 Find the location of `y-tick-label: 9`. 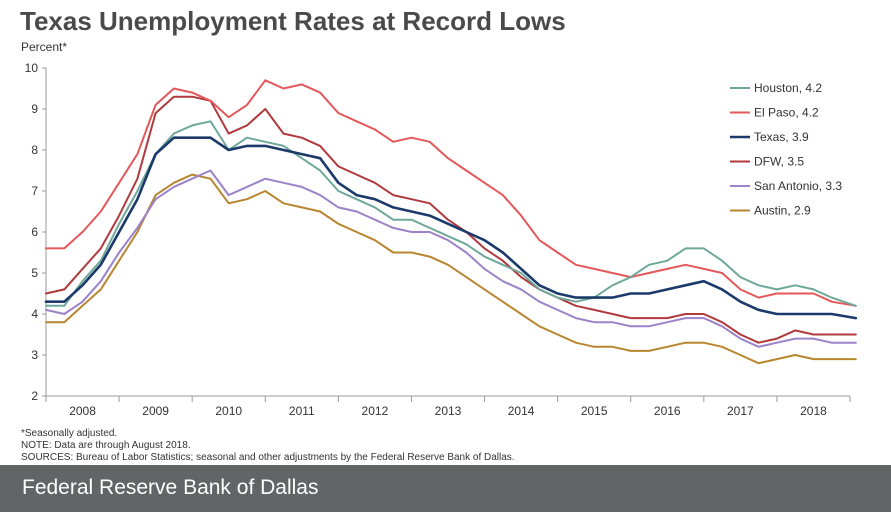

y-tick-label: 9 is located at coordinates (34, 109).